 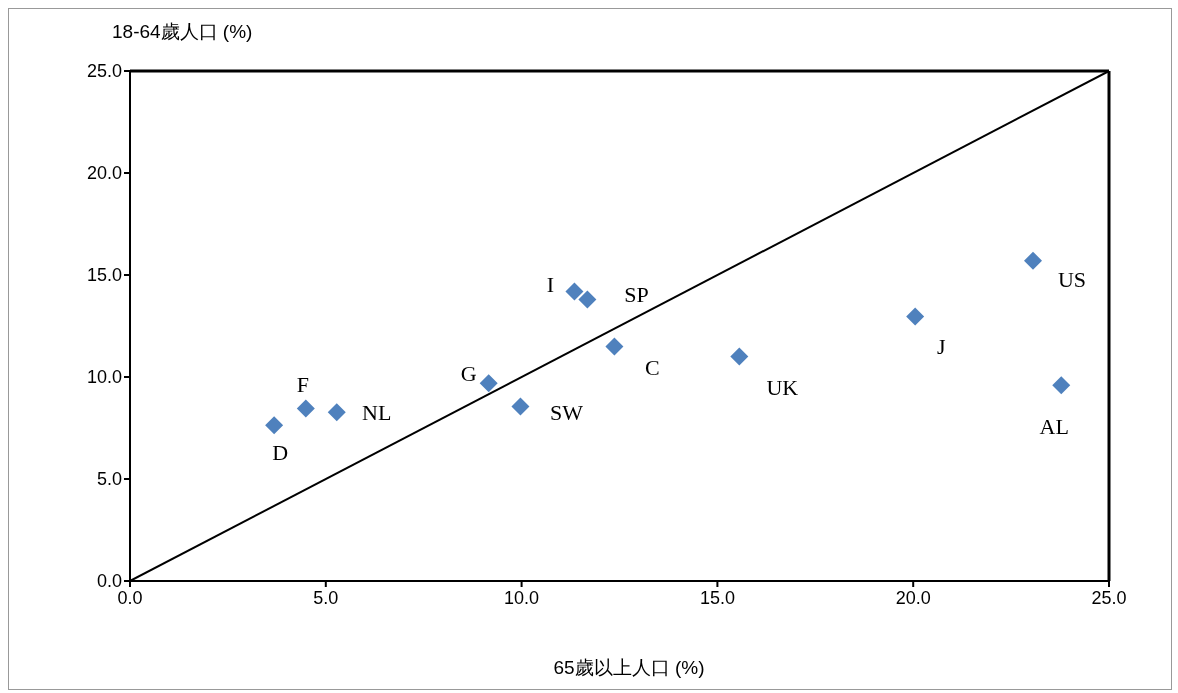 What do you see at coordinates (629, 668) in the screenshot?
I see `x-axis-title: 65歲以上人口 (%)` at bounding box center [629, 668].